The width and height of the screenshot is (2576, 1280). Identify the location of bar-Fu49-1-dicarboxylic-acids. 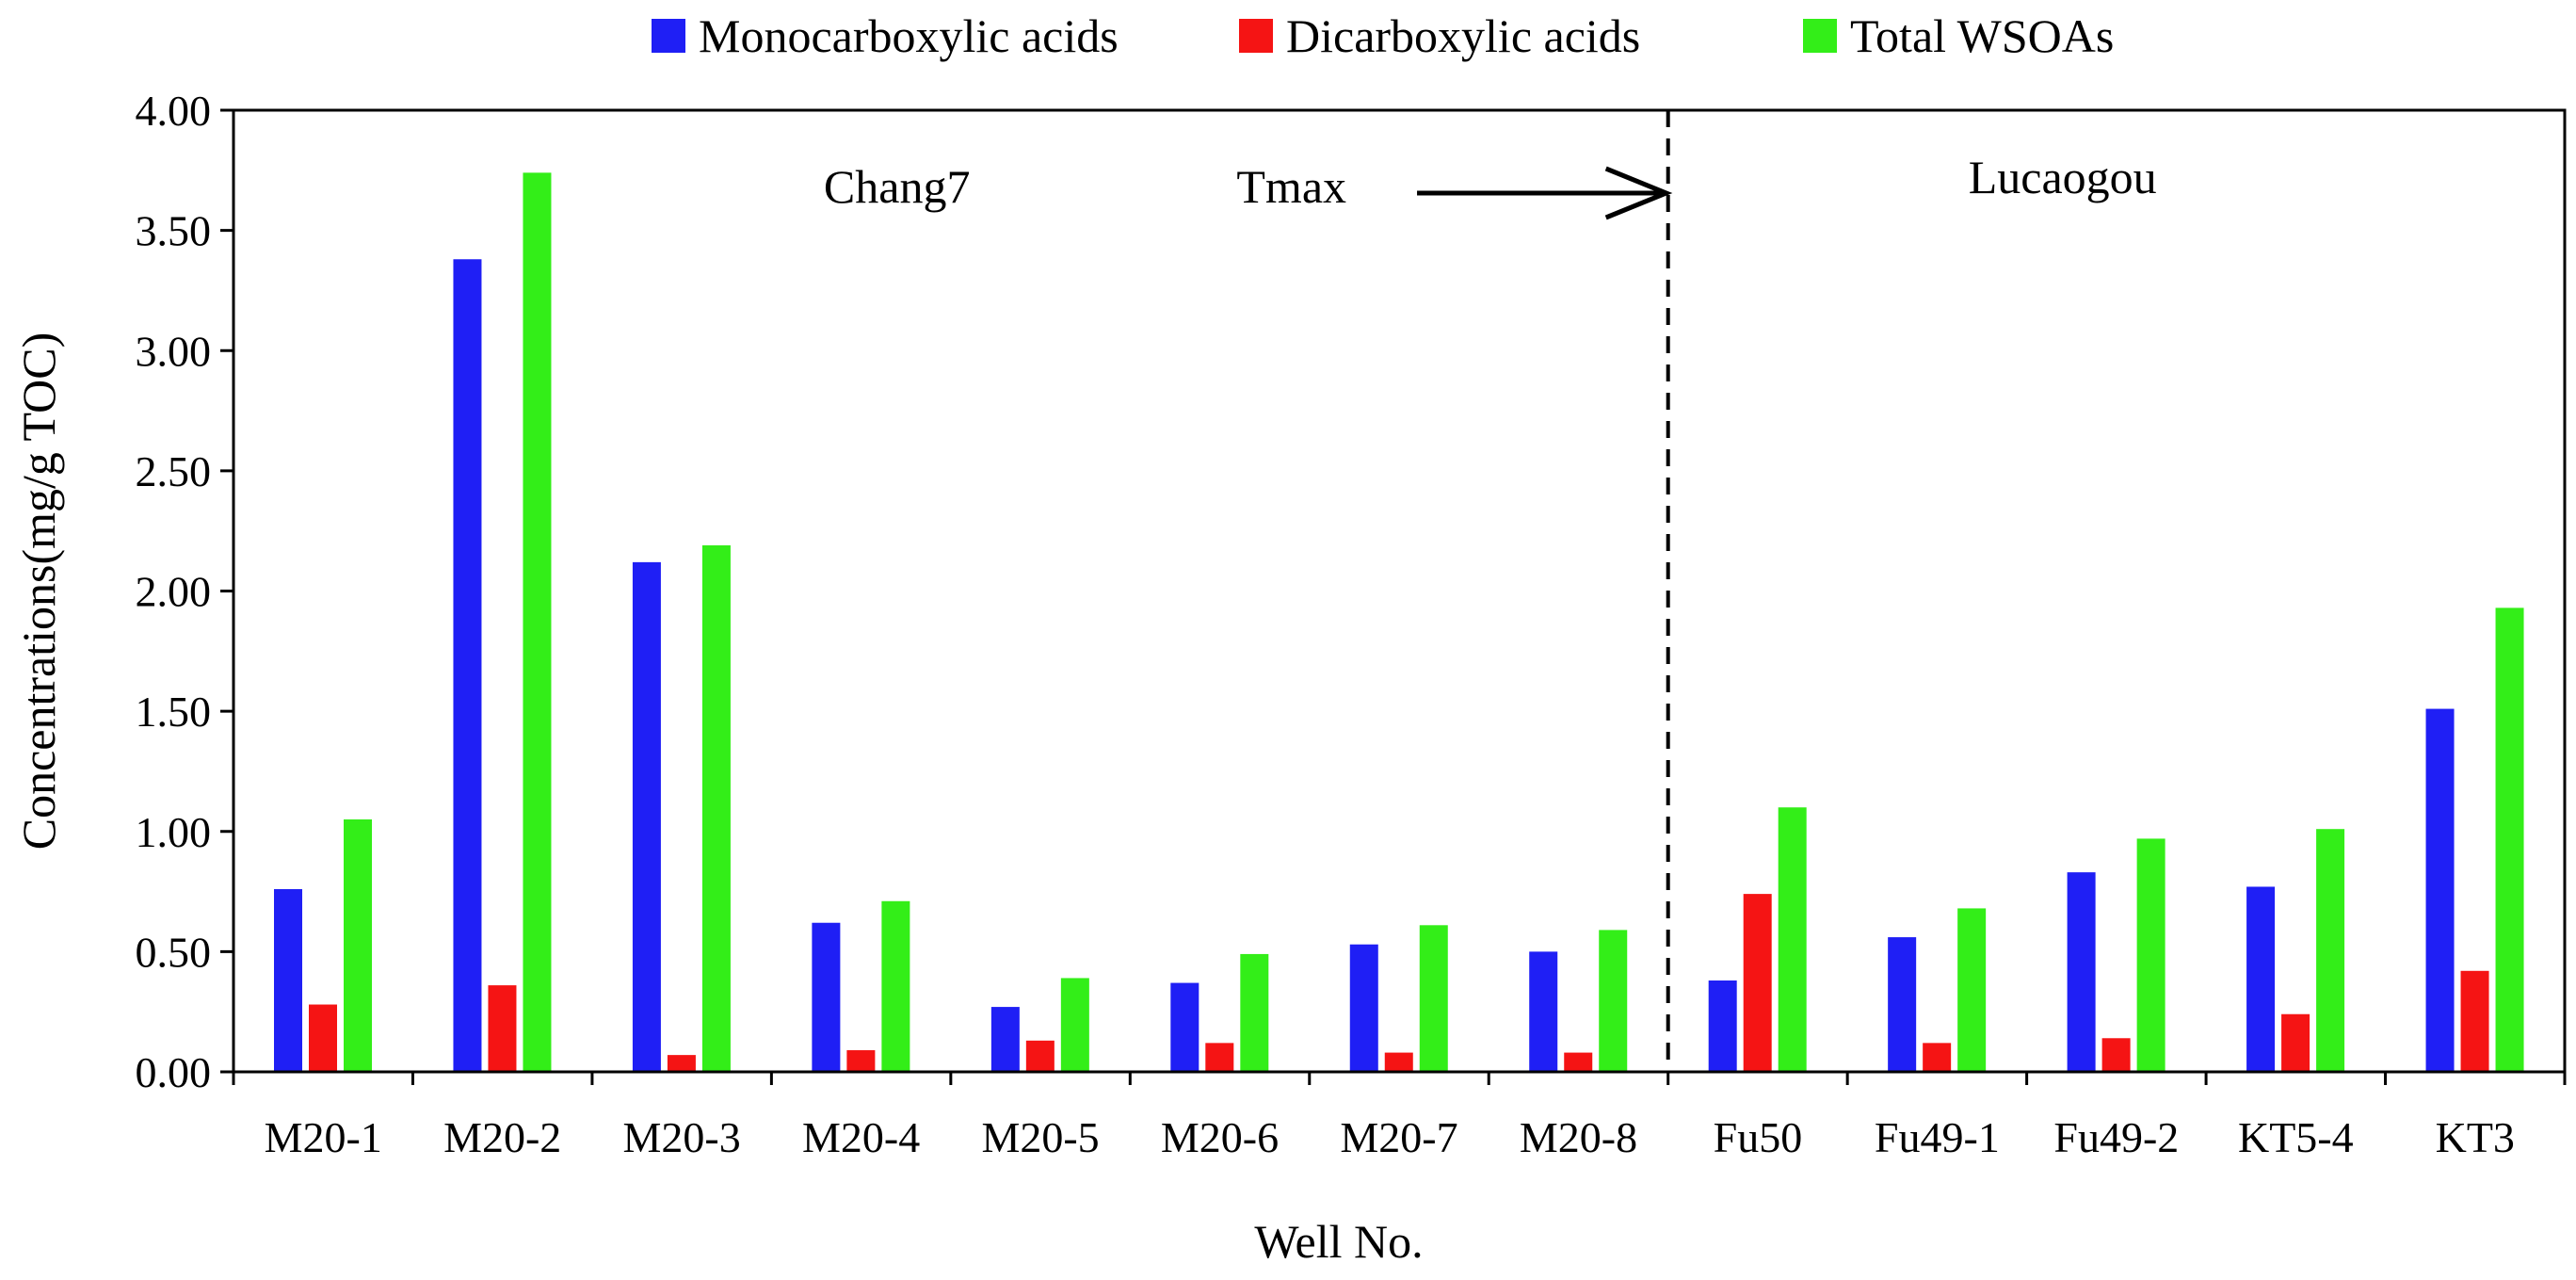
(1937, 1057).